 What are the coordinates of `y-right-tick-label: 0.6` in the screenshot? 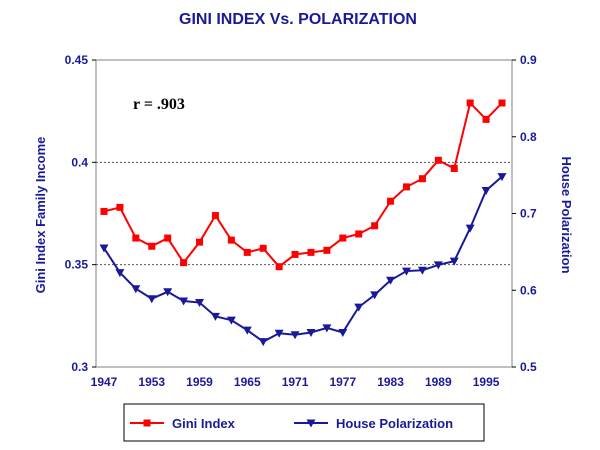 It's located at (528, 290).